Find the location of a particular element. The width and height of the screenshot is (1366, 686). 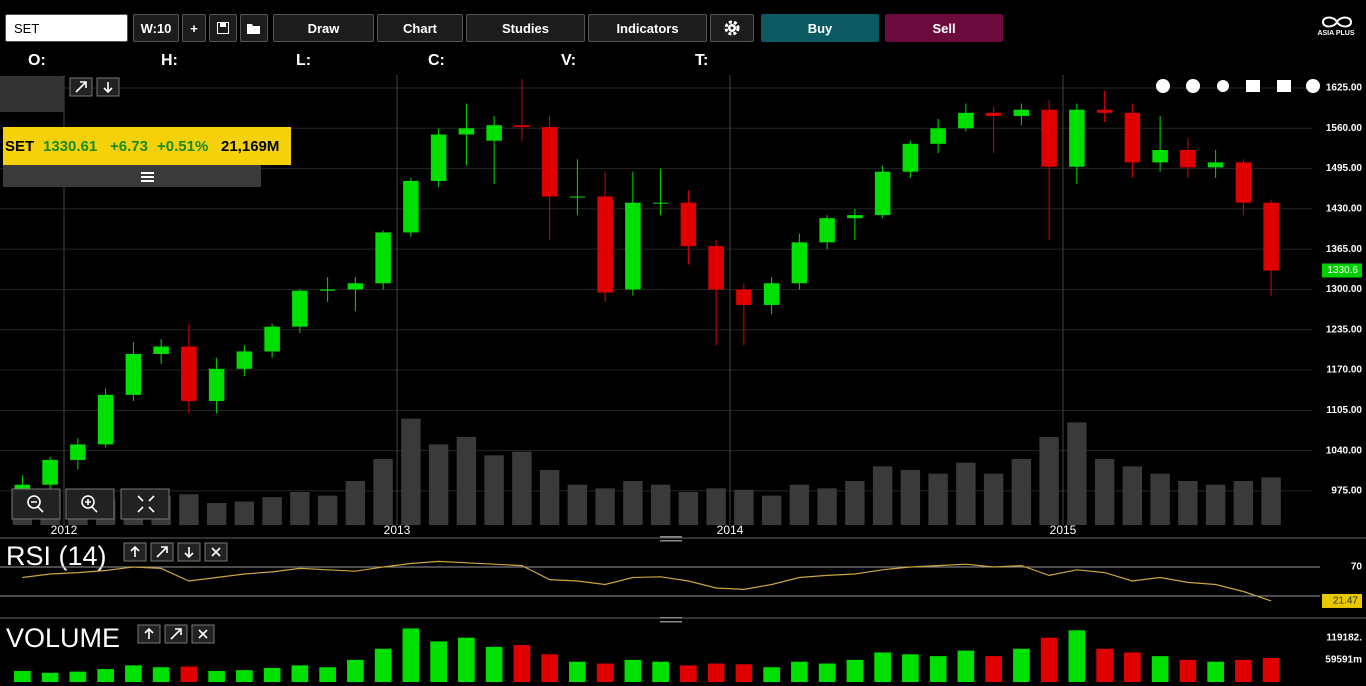

quote-menu-bar is located at coordinates (132, 176).